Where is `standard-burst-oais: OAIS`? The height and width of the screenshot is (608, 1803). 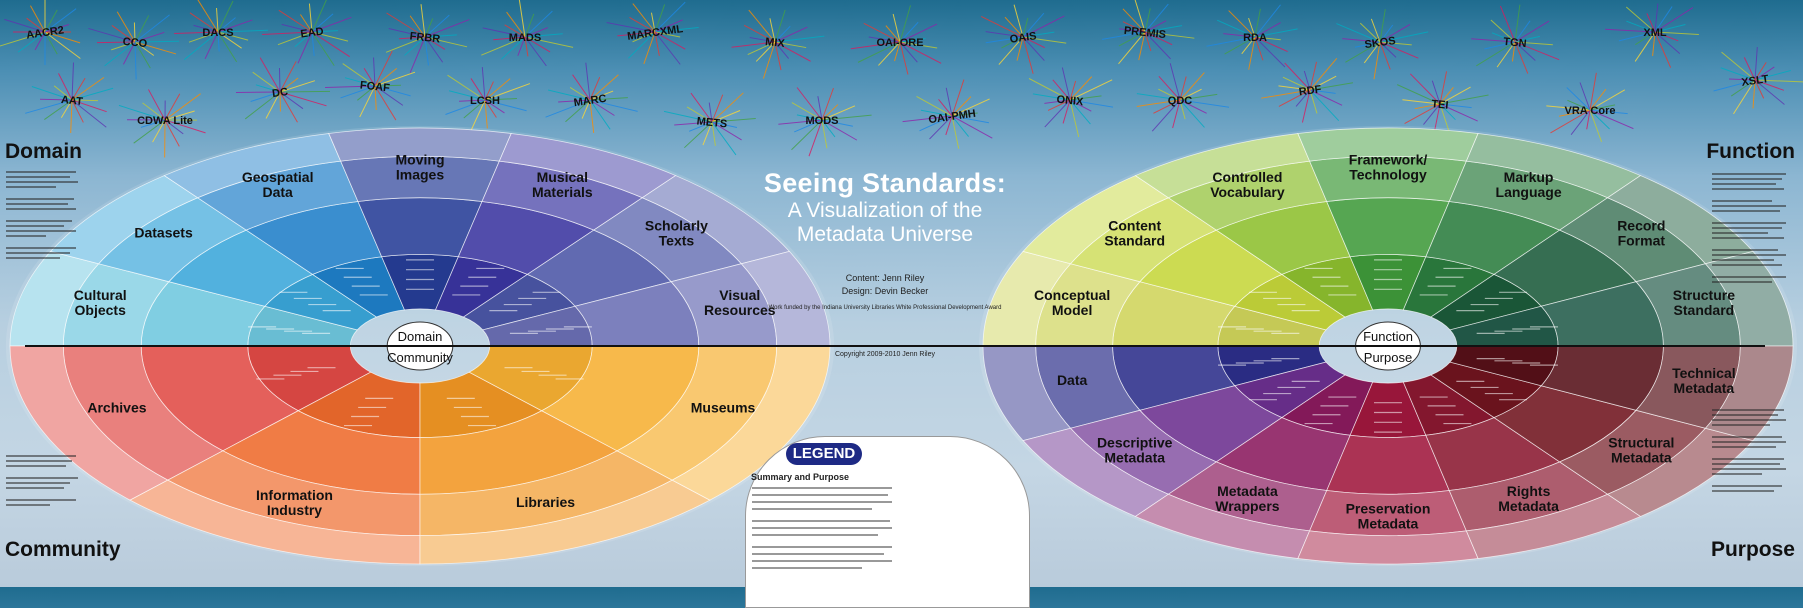 standard-burst-oais: OAIS is located at coordinates (1023, 39).